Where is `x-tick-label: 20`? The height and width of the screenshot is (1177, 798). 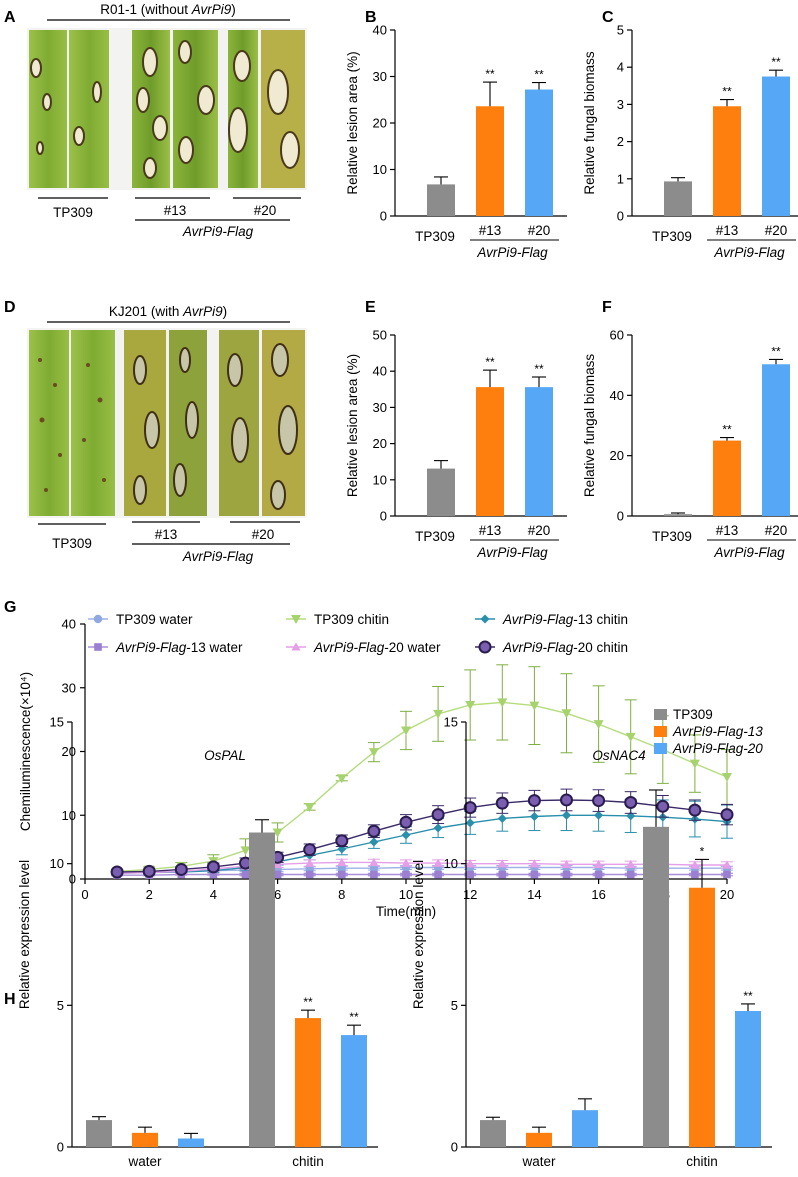
x-tick-label: 20 is located at coordinates (727, 894).